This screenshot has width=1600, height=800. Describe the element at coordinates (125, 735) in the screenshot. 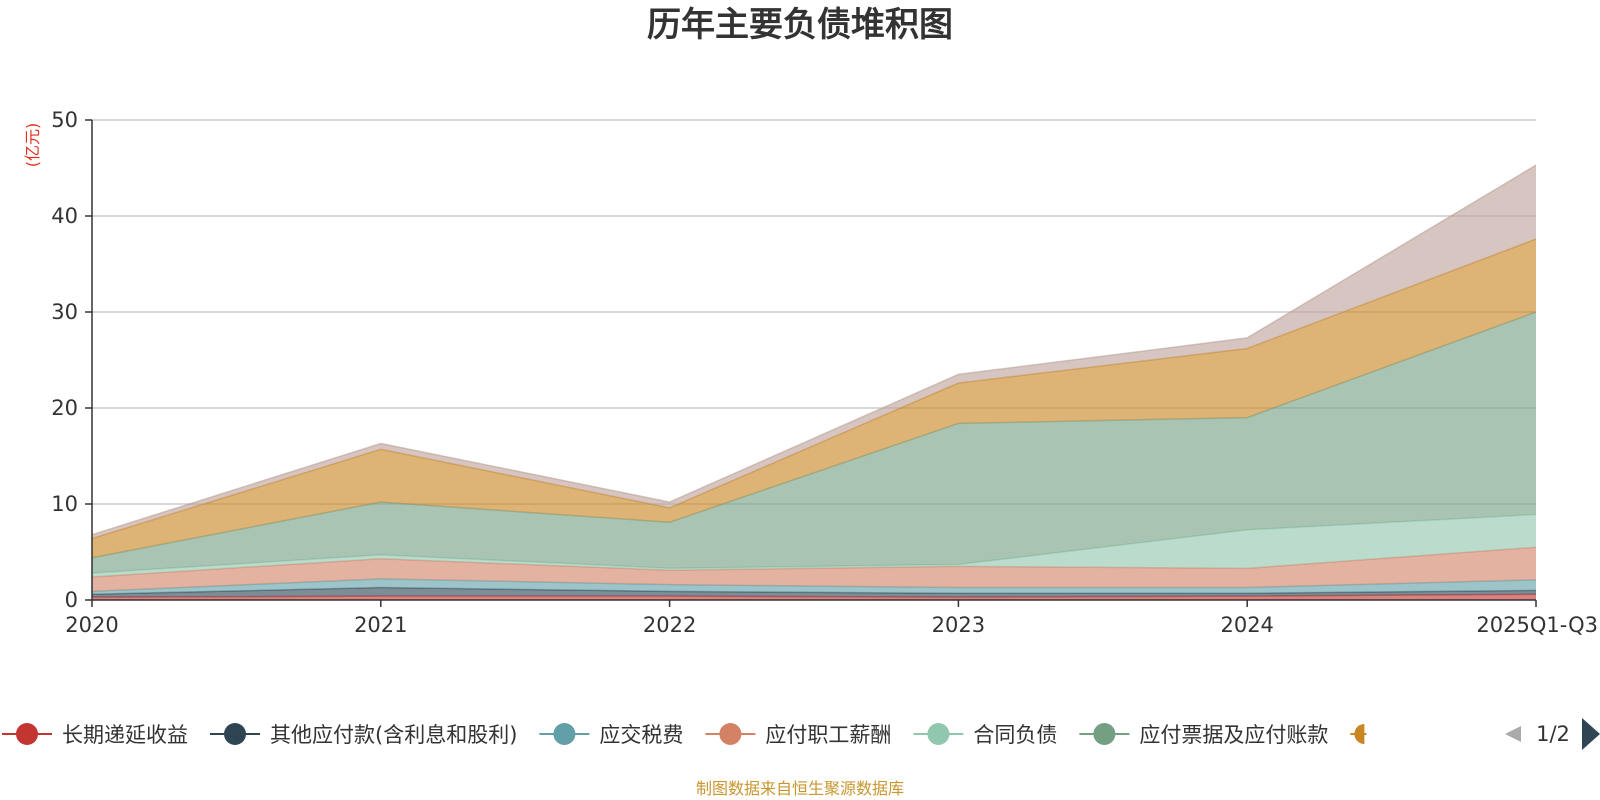

I see `legend-label: 长期递延收益` at that location.